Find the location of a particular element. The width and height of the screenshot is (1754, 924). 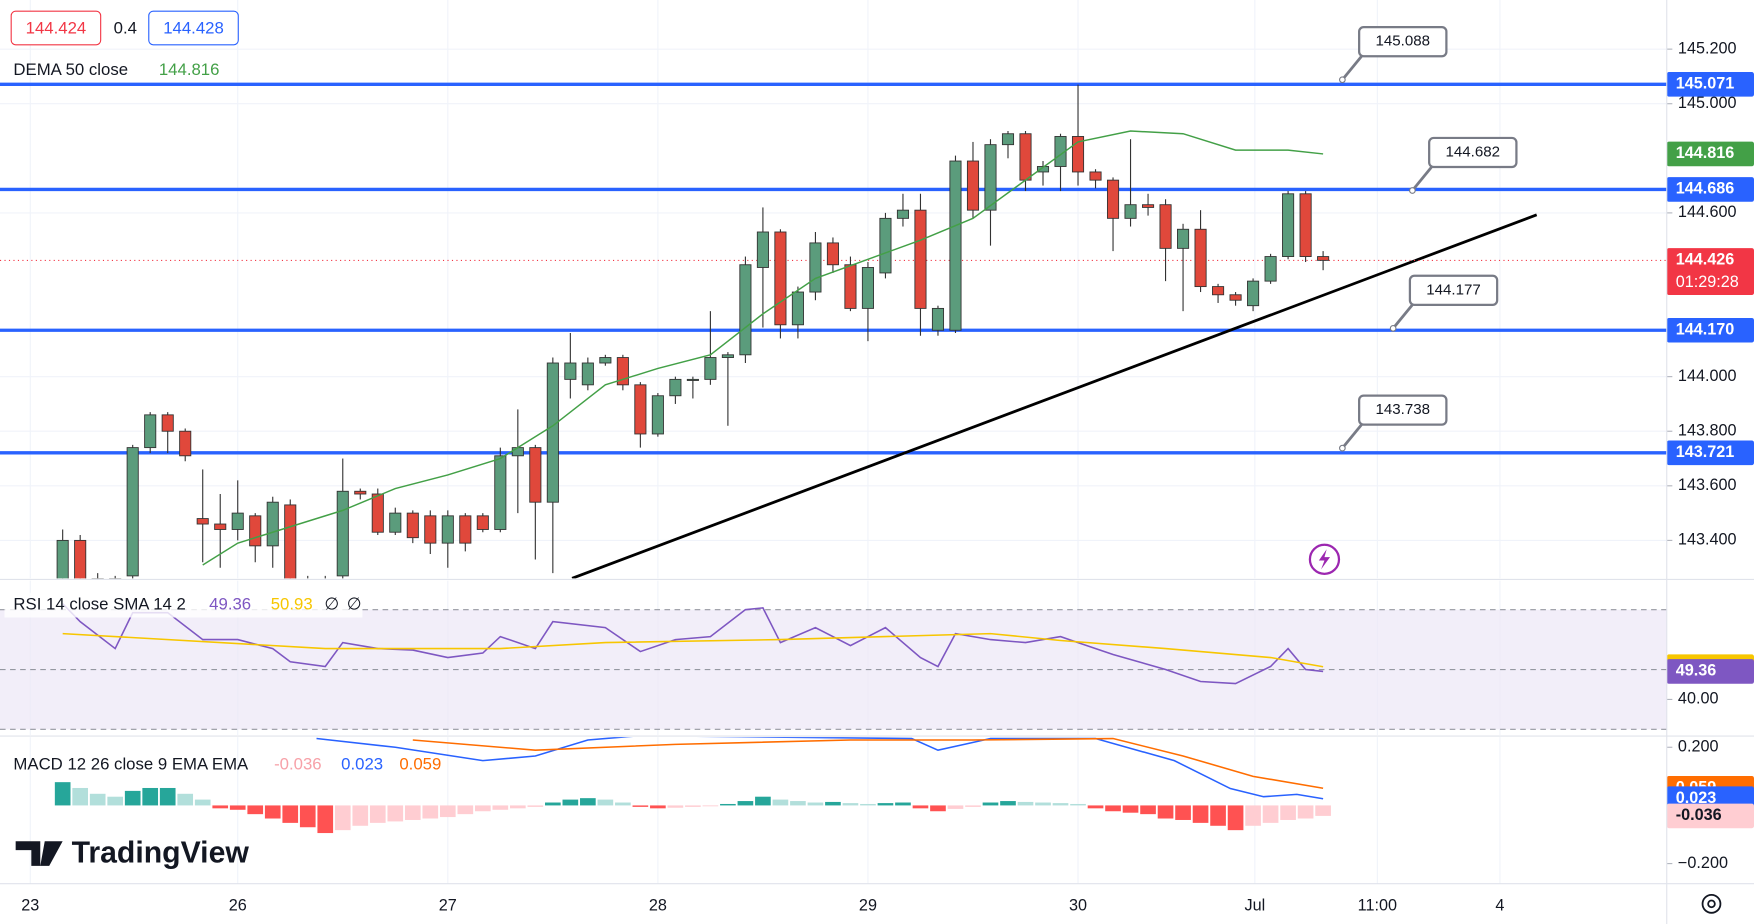

x-tick-label: 28 is located at coordinates (658, 905).